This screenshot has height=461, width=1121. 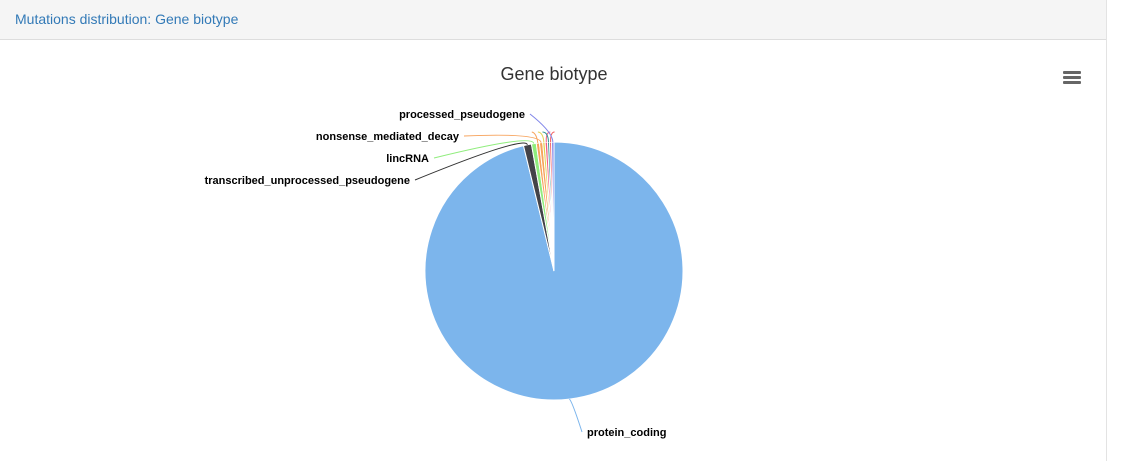 What do you see at coordinates (553, 74) in the screenshot?
I see `chart-title: Gene biotype` at bounding box center [553, 74].